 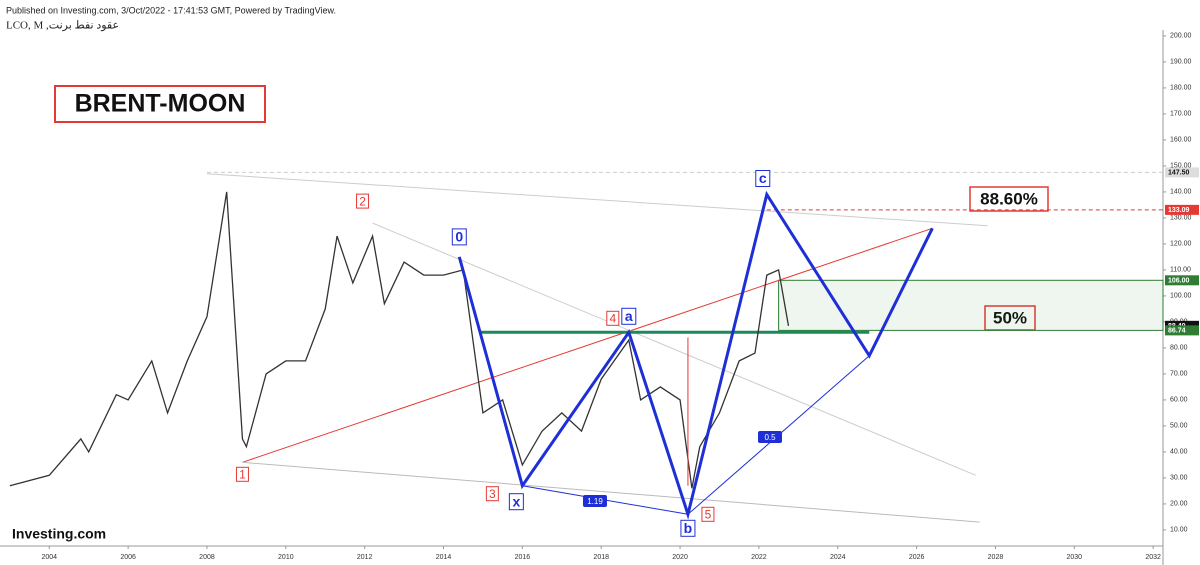 I want to click on pattern-label: 0, so click(x=459, y=237).